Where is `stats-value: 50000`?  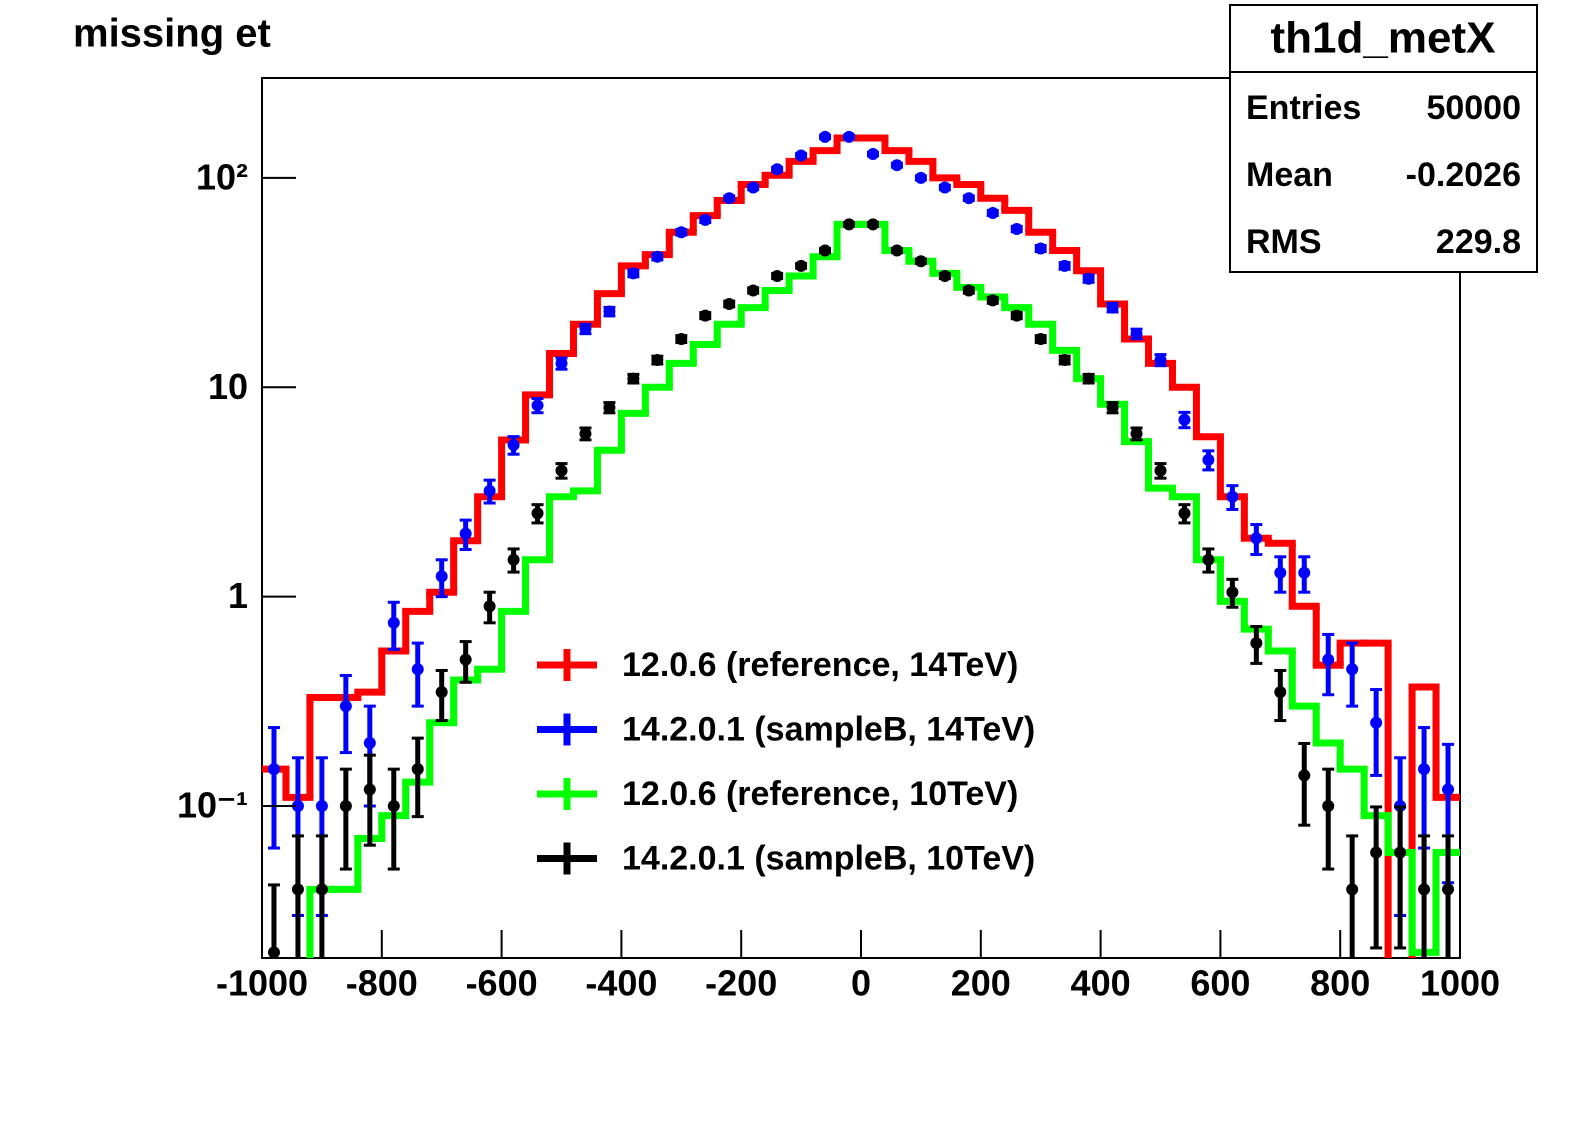
stats-value: 50000 is located at coordinates (1473, 108).